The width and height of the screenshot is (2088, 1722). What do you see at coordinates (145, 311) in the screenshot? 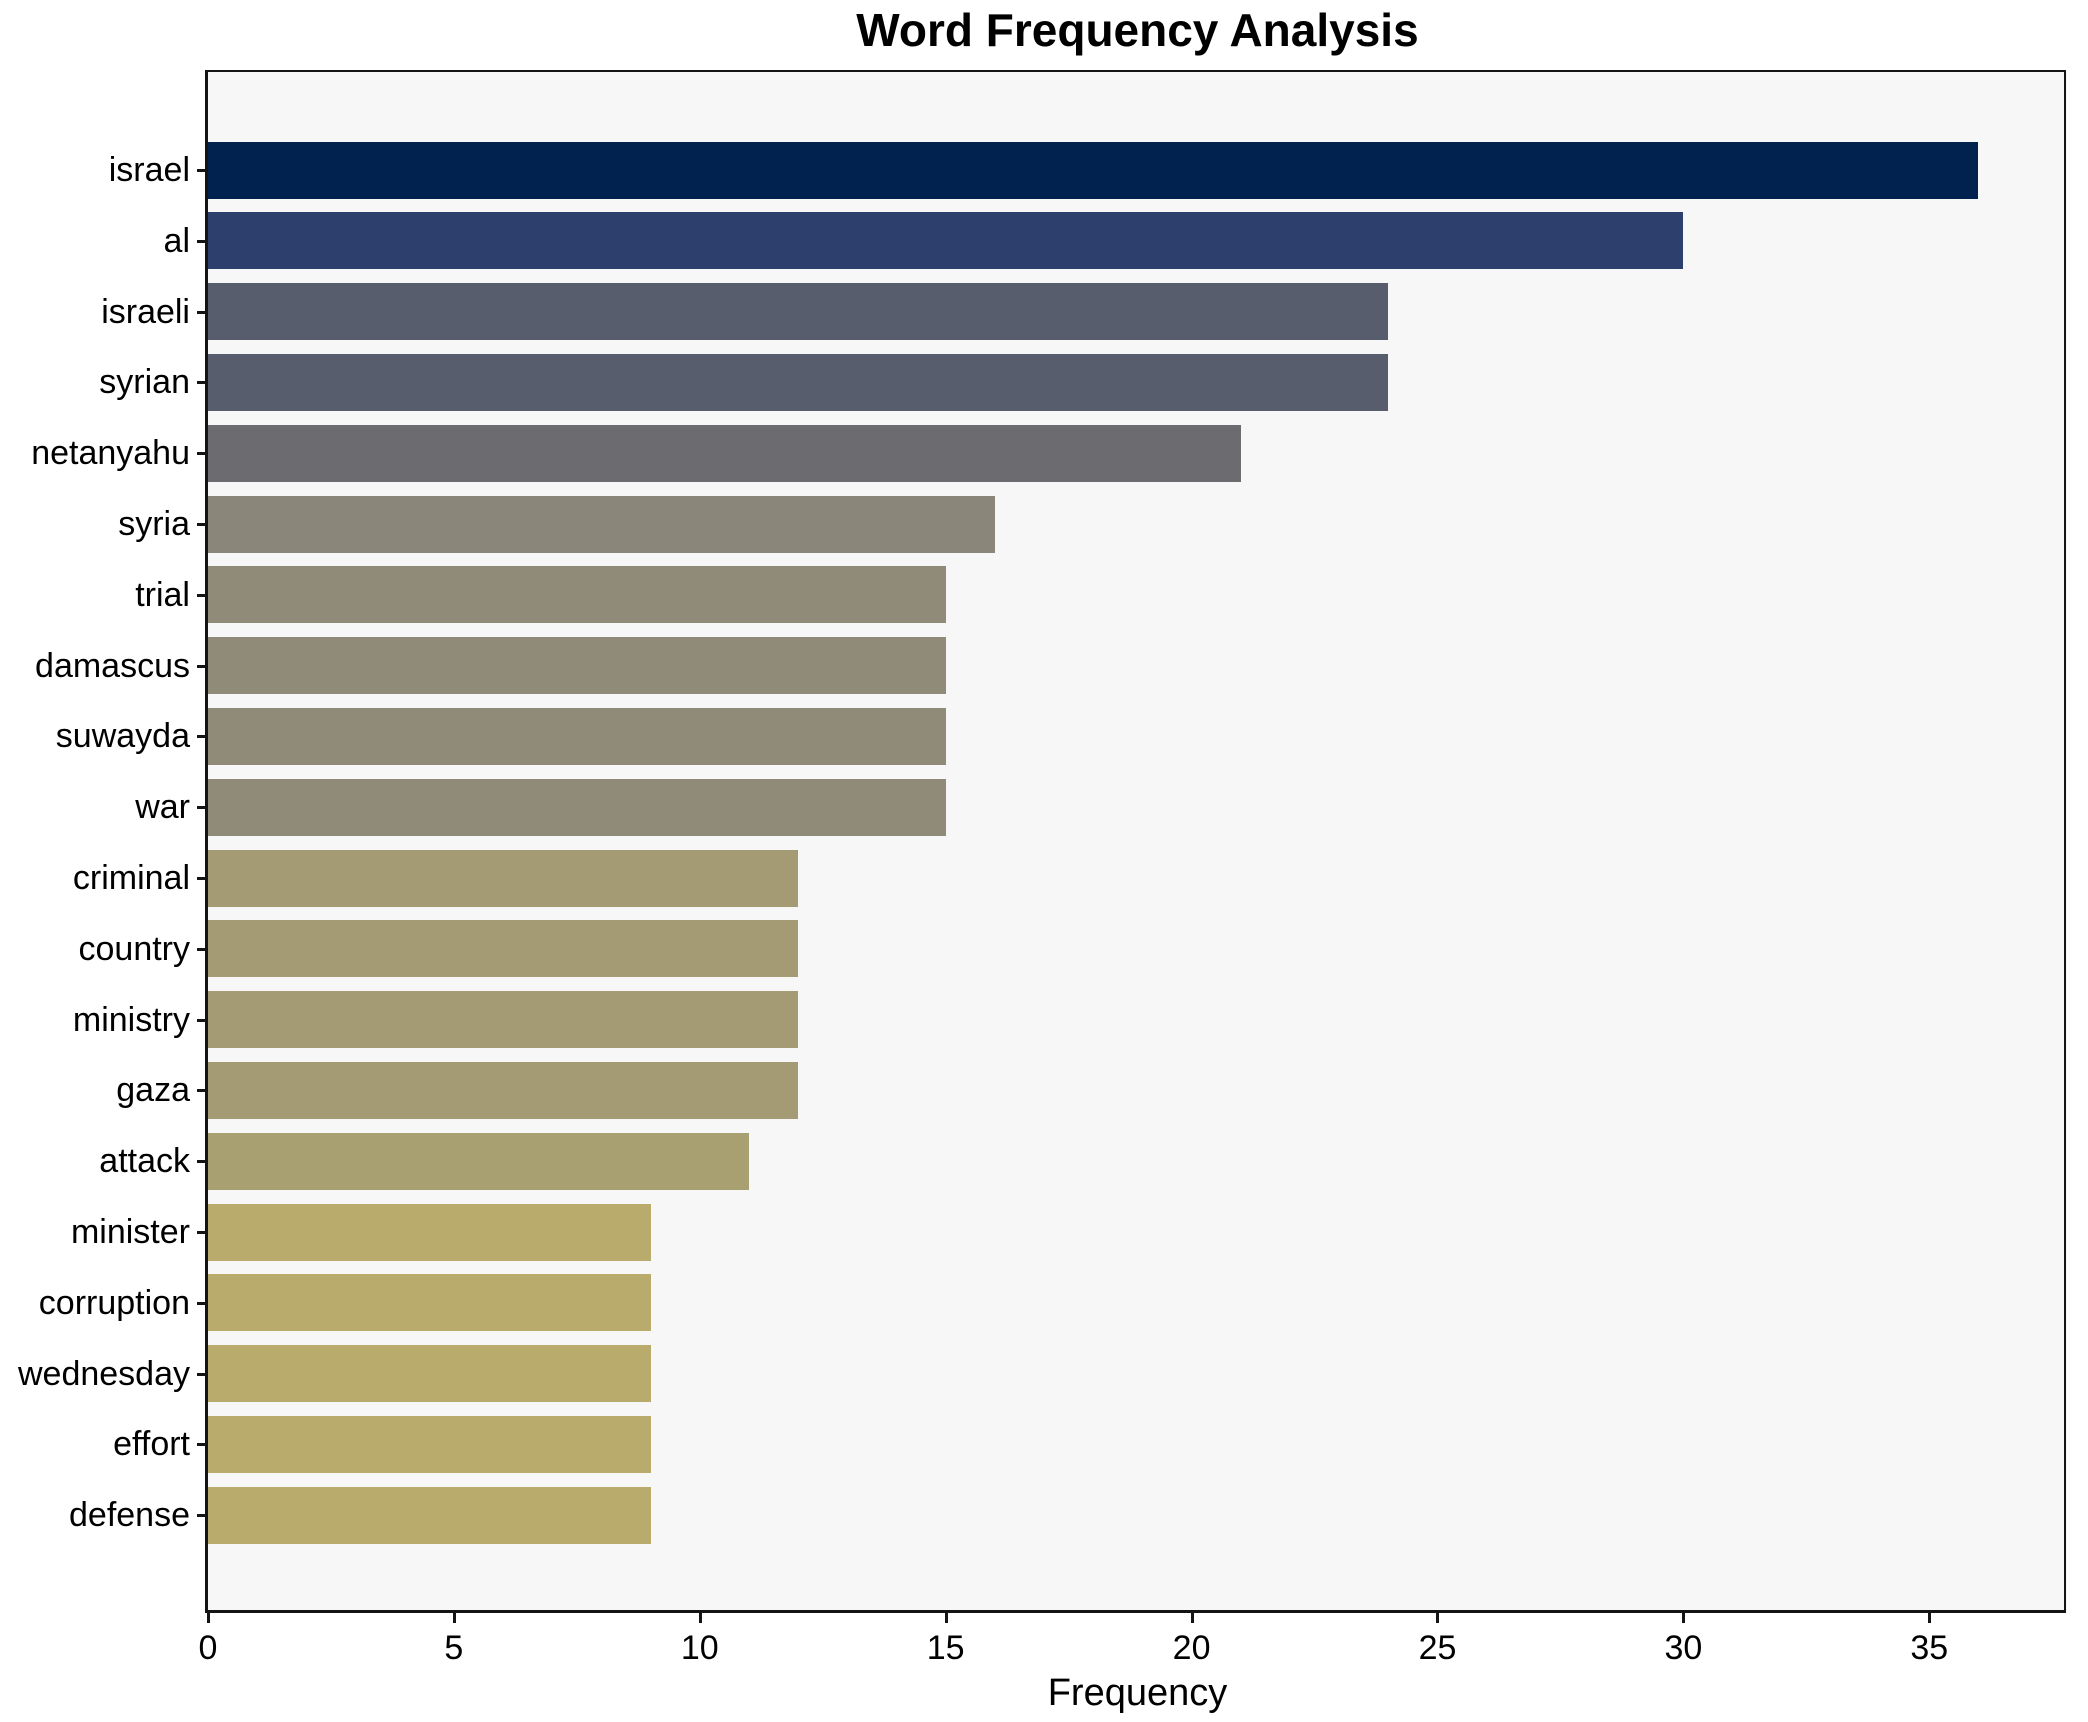
I see `y-tick-label: israeli` at bounding box center [145, 311].